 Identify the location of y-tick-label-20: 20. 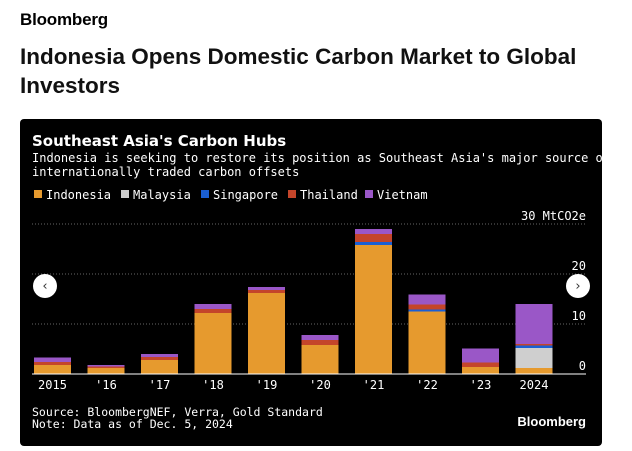
(579, 266).